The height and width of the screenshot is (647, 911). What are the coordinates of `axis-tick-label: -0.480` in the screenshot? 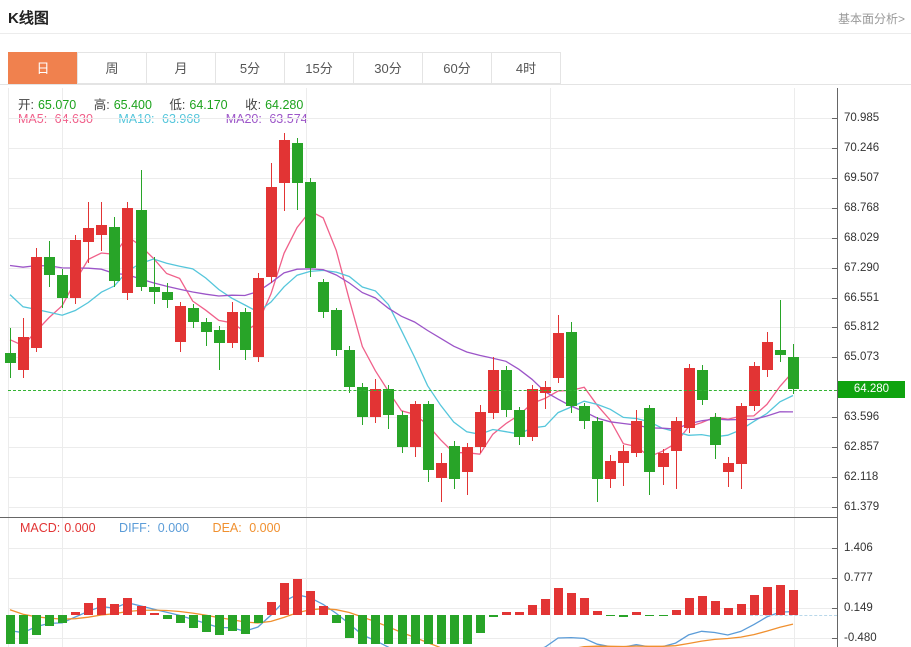 It's located at (860, 637).